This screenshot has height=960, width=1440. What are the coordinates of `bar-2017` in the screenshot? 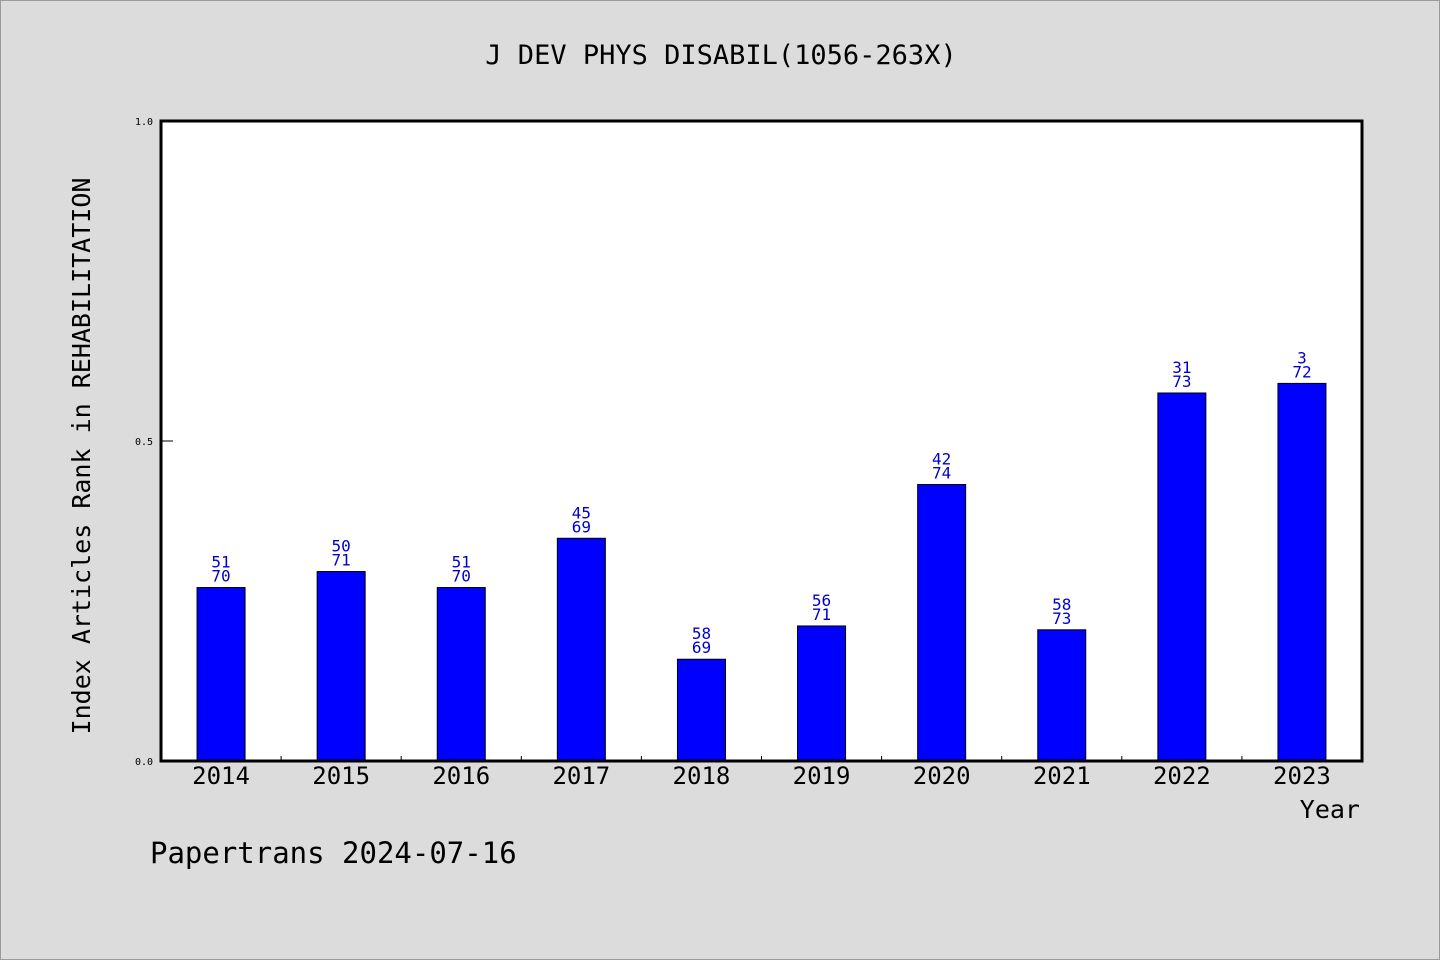 It's located at (581, 649).